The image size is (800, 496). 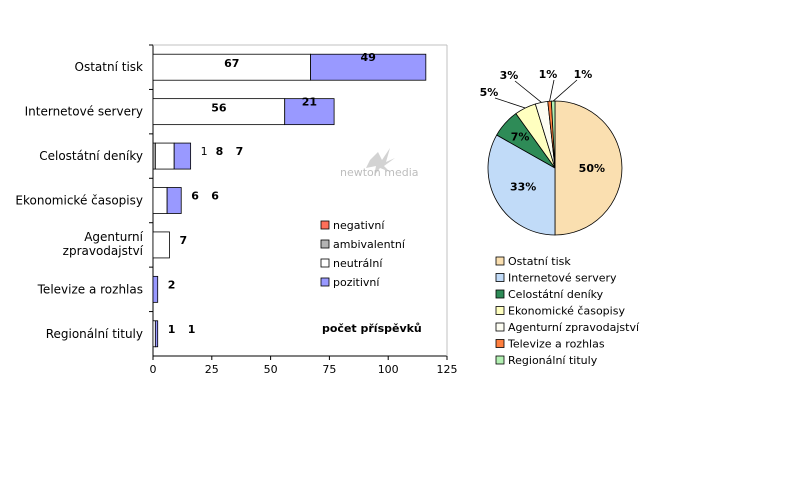 What do you see at coordinates (90, 289) in the screenshot?
I see `category-label: Televize a rozhlas` at bounding box center [90, 289].